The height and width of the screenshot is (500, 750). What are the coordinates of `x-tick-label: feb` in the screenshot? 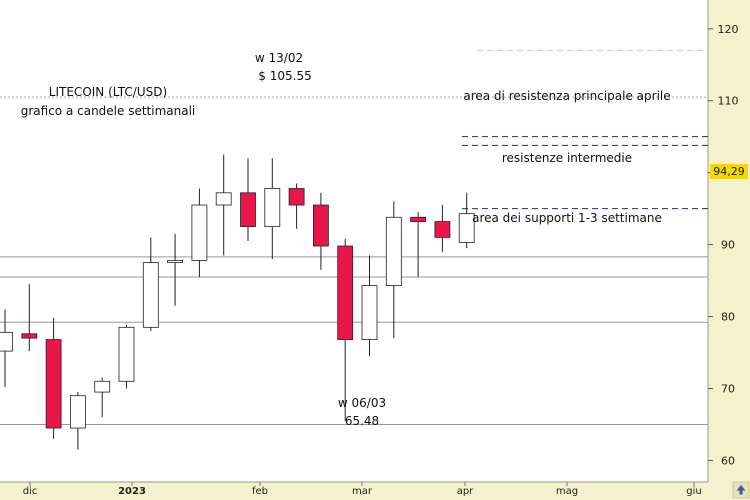 It's located at (260, 491).